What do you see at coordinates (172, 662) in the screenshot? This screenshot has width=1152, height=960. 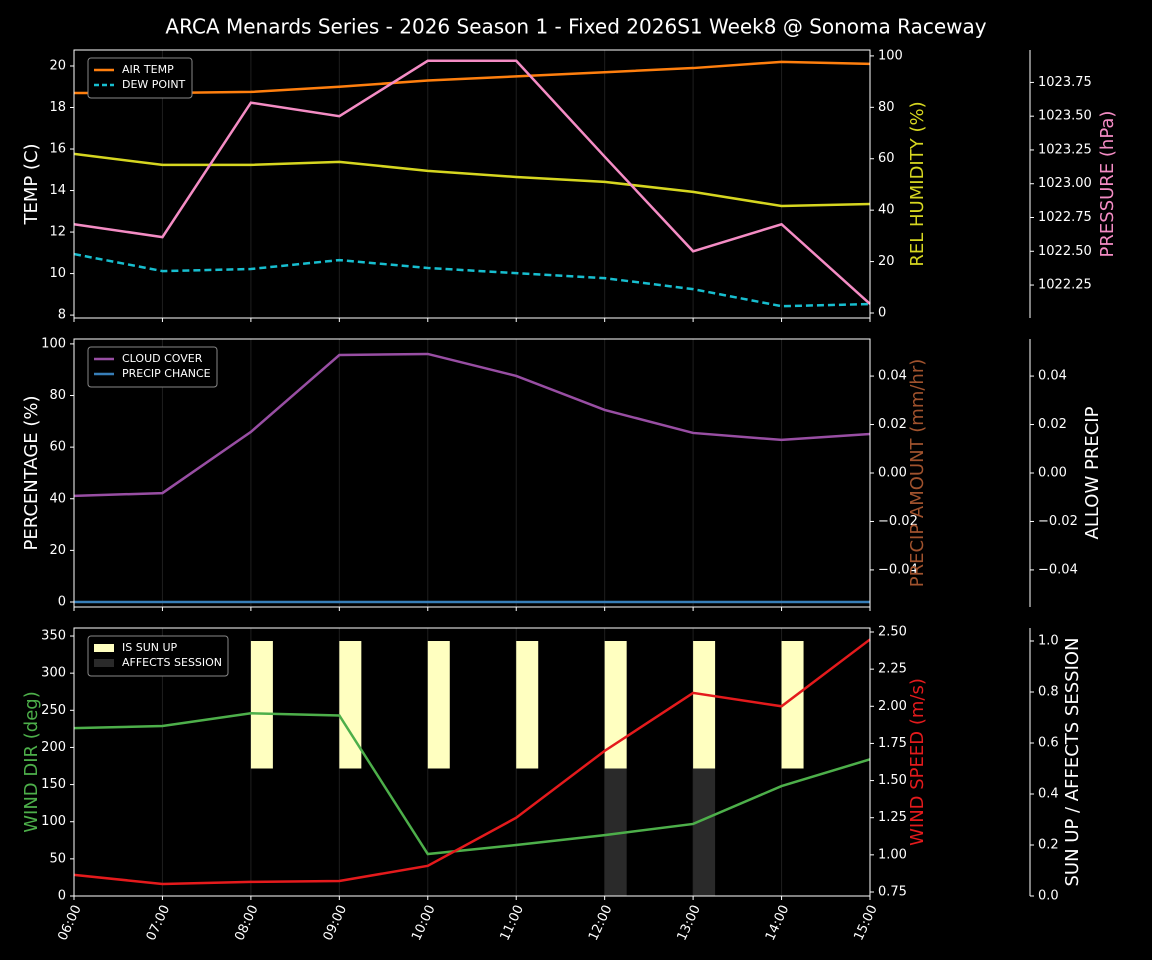 I see `legend-label: AFFECTS SESSION` at bounding box center [172, 662].